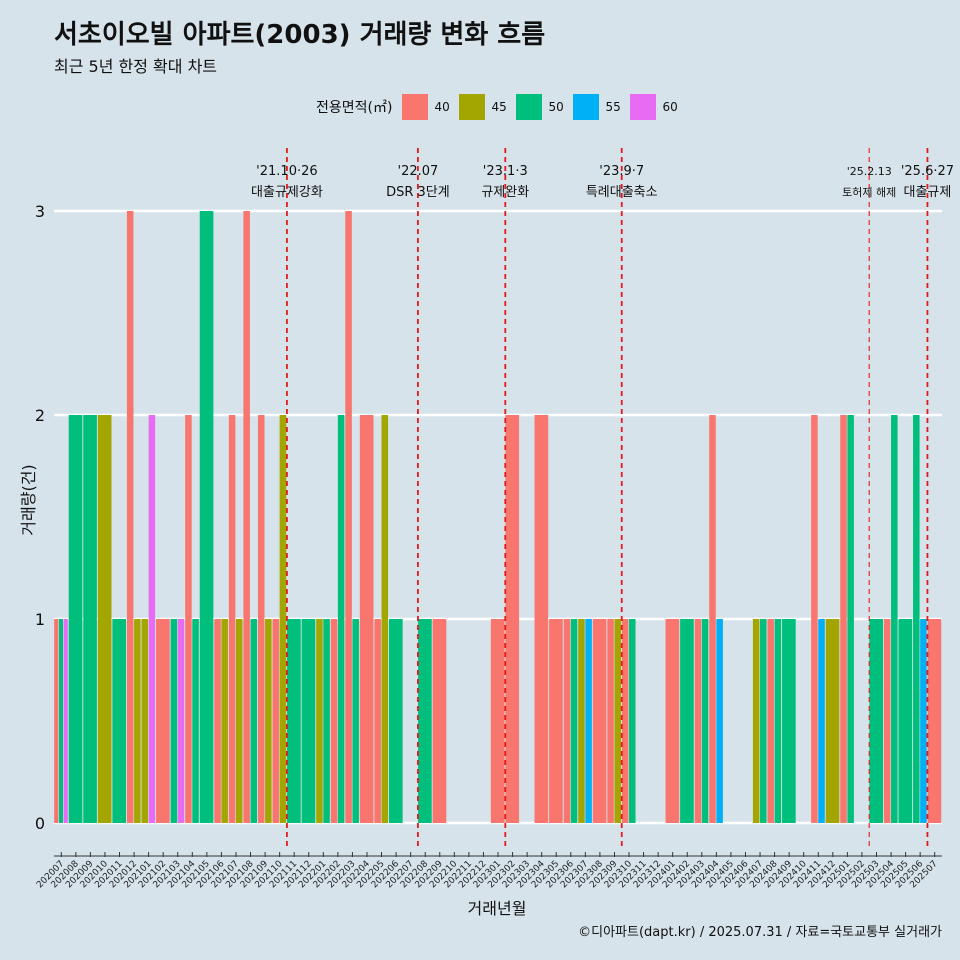 This screenshot has width=960, height=960. I want to click on event-date: '25.2.13, so click(869, 171).